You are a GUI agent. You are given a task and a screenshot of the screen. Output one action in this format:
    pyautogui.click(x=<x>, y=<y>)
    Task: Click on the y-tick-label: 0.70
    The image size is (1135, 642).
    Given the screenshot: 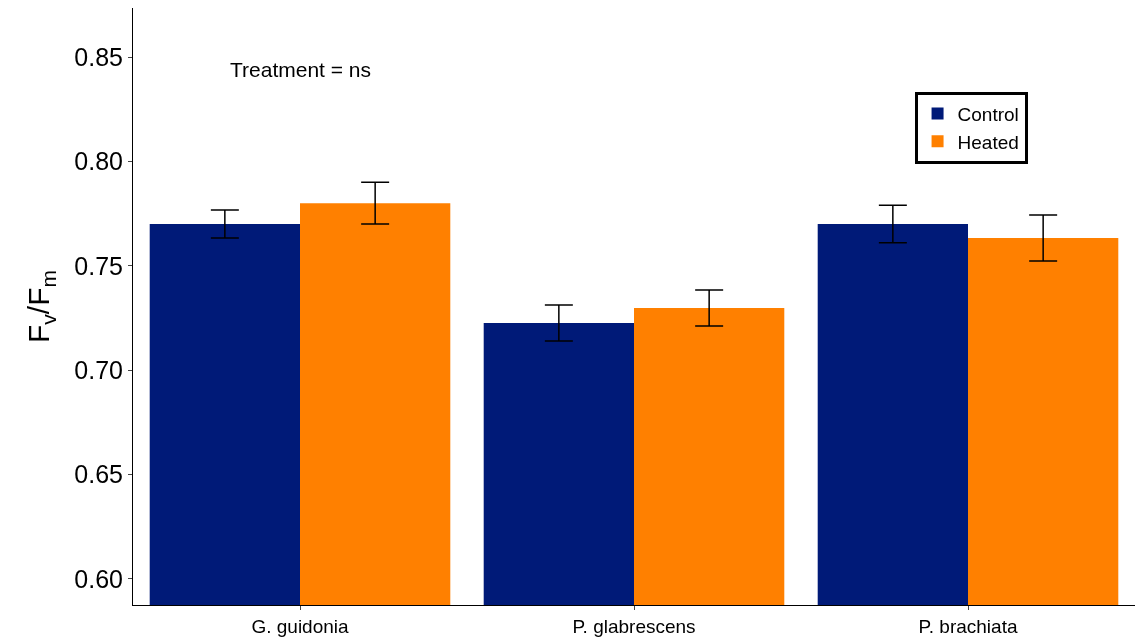 What is the action you would take?
    pyautogui.click(x=98, y=369)
    